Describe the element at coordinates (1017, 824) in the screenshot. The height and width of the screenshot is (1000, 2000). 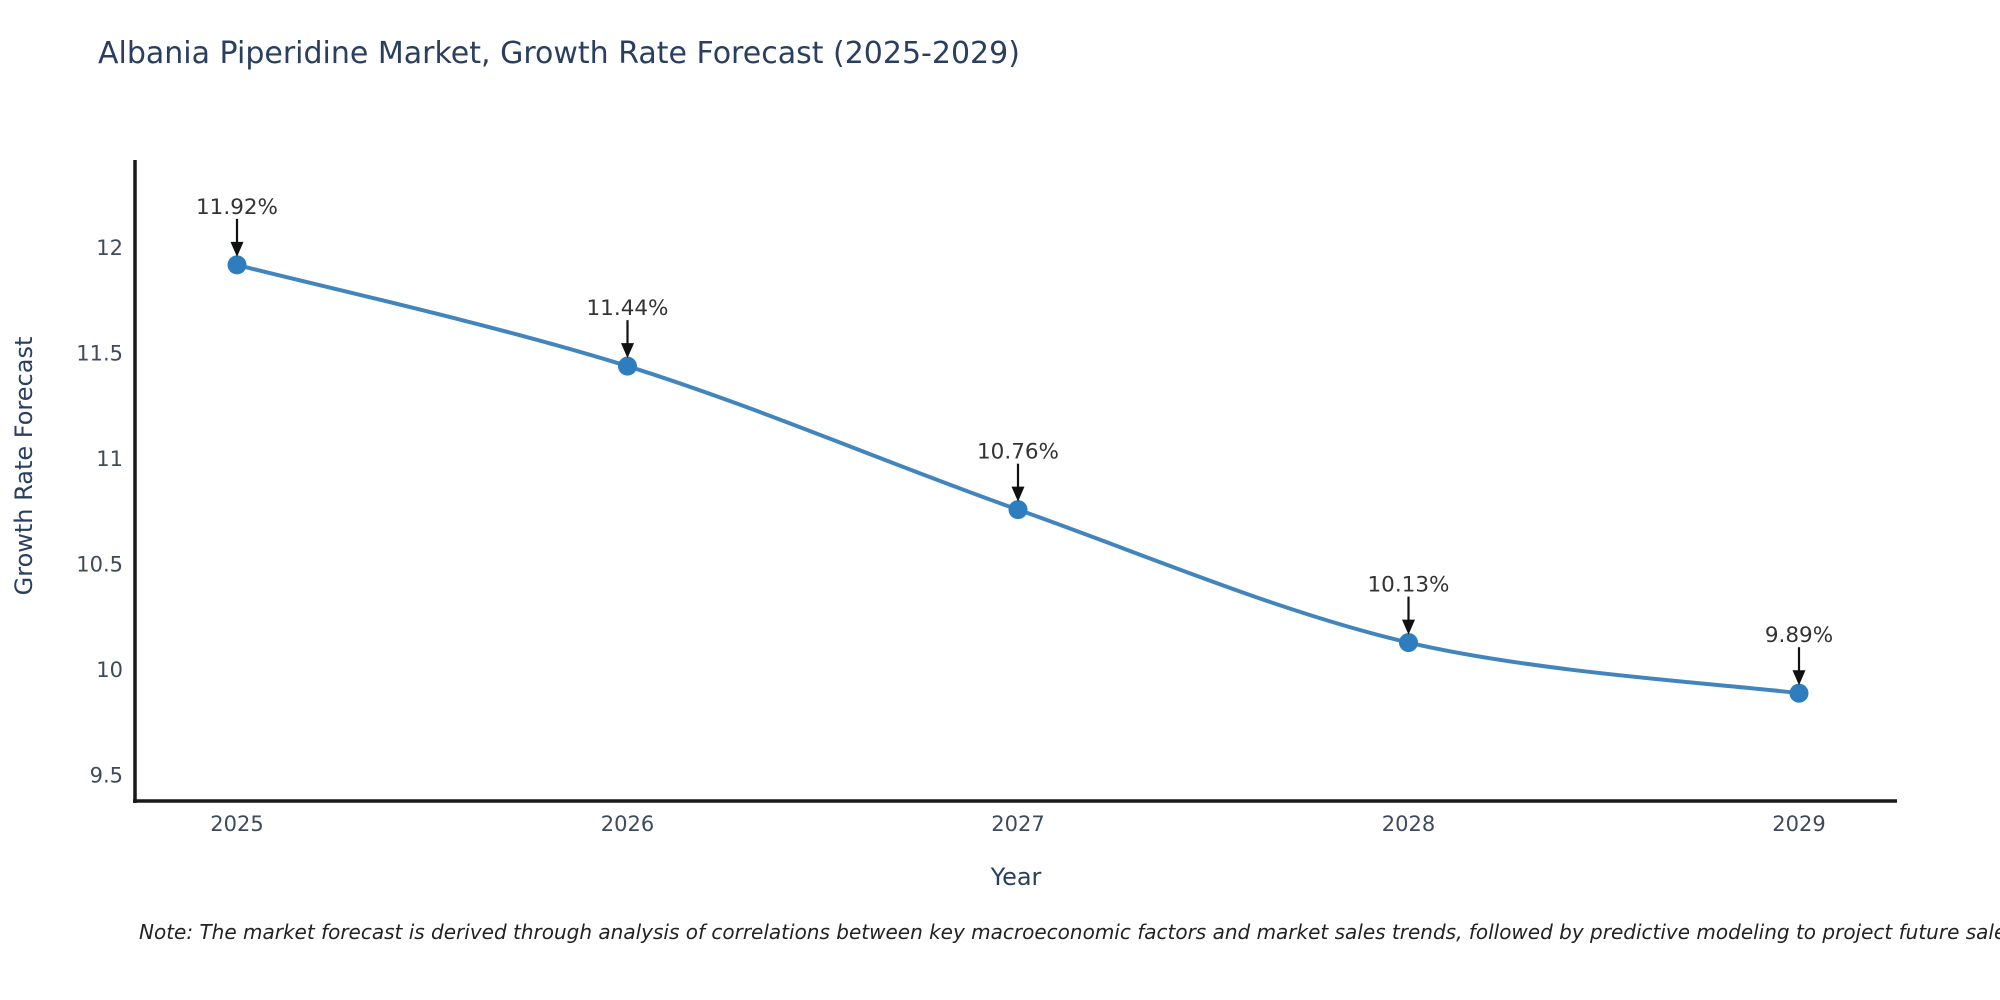
I see `x-tick-label: 2027` at that location.